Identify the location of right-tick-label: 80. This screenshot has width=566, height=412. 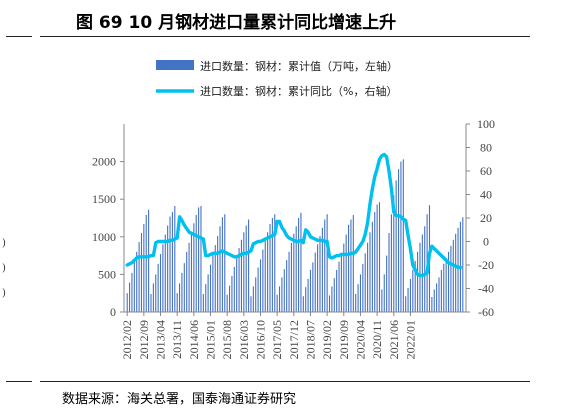
(486, 148).